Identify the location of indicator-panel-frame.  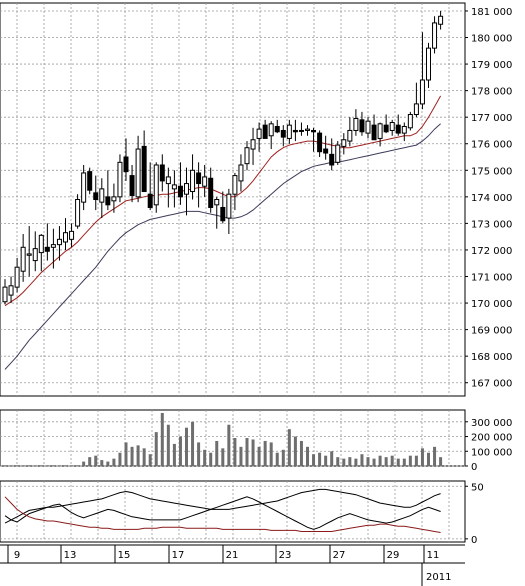
(233, 511).